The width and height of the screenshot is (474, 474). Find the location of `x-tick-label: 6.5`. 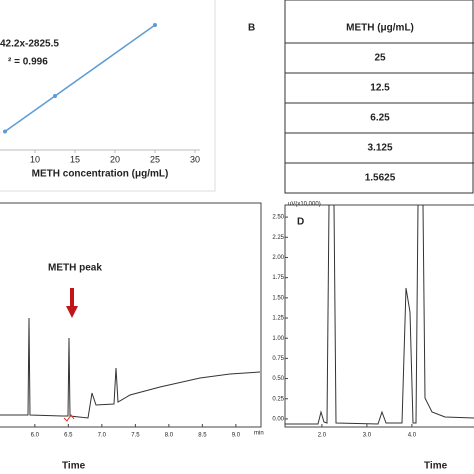

x-tick-label: 6.5 is located at coordinates (68, 436).